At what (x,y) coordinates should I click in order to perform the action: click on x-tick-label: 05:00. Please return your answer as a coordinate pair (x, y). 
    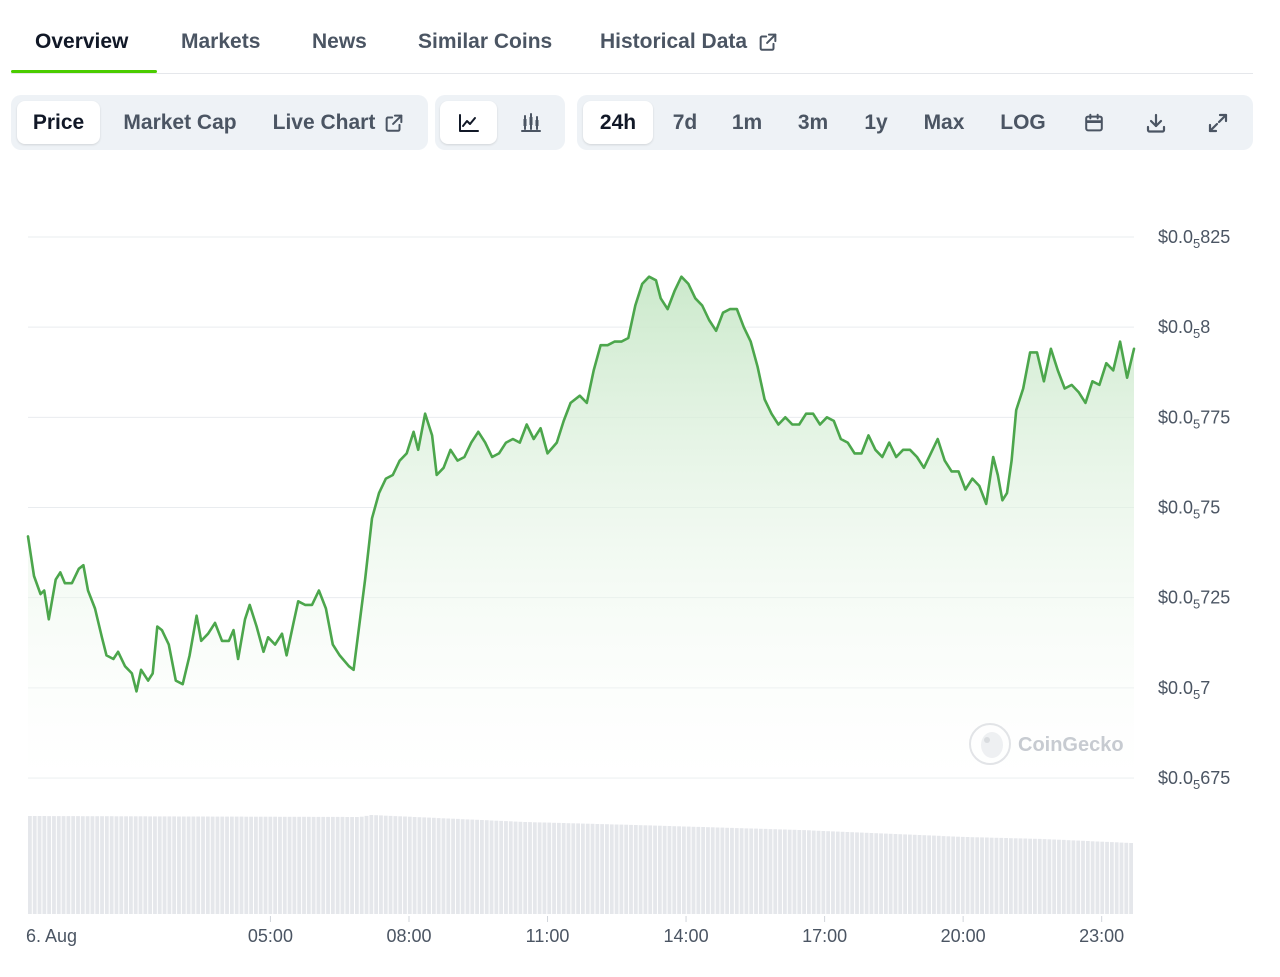
    Looking at the image, I should click on (270, 936).